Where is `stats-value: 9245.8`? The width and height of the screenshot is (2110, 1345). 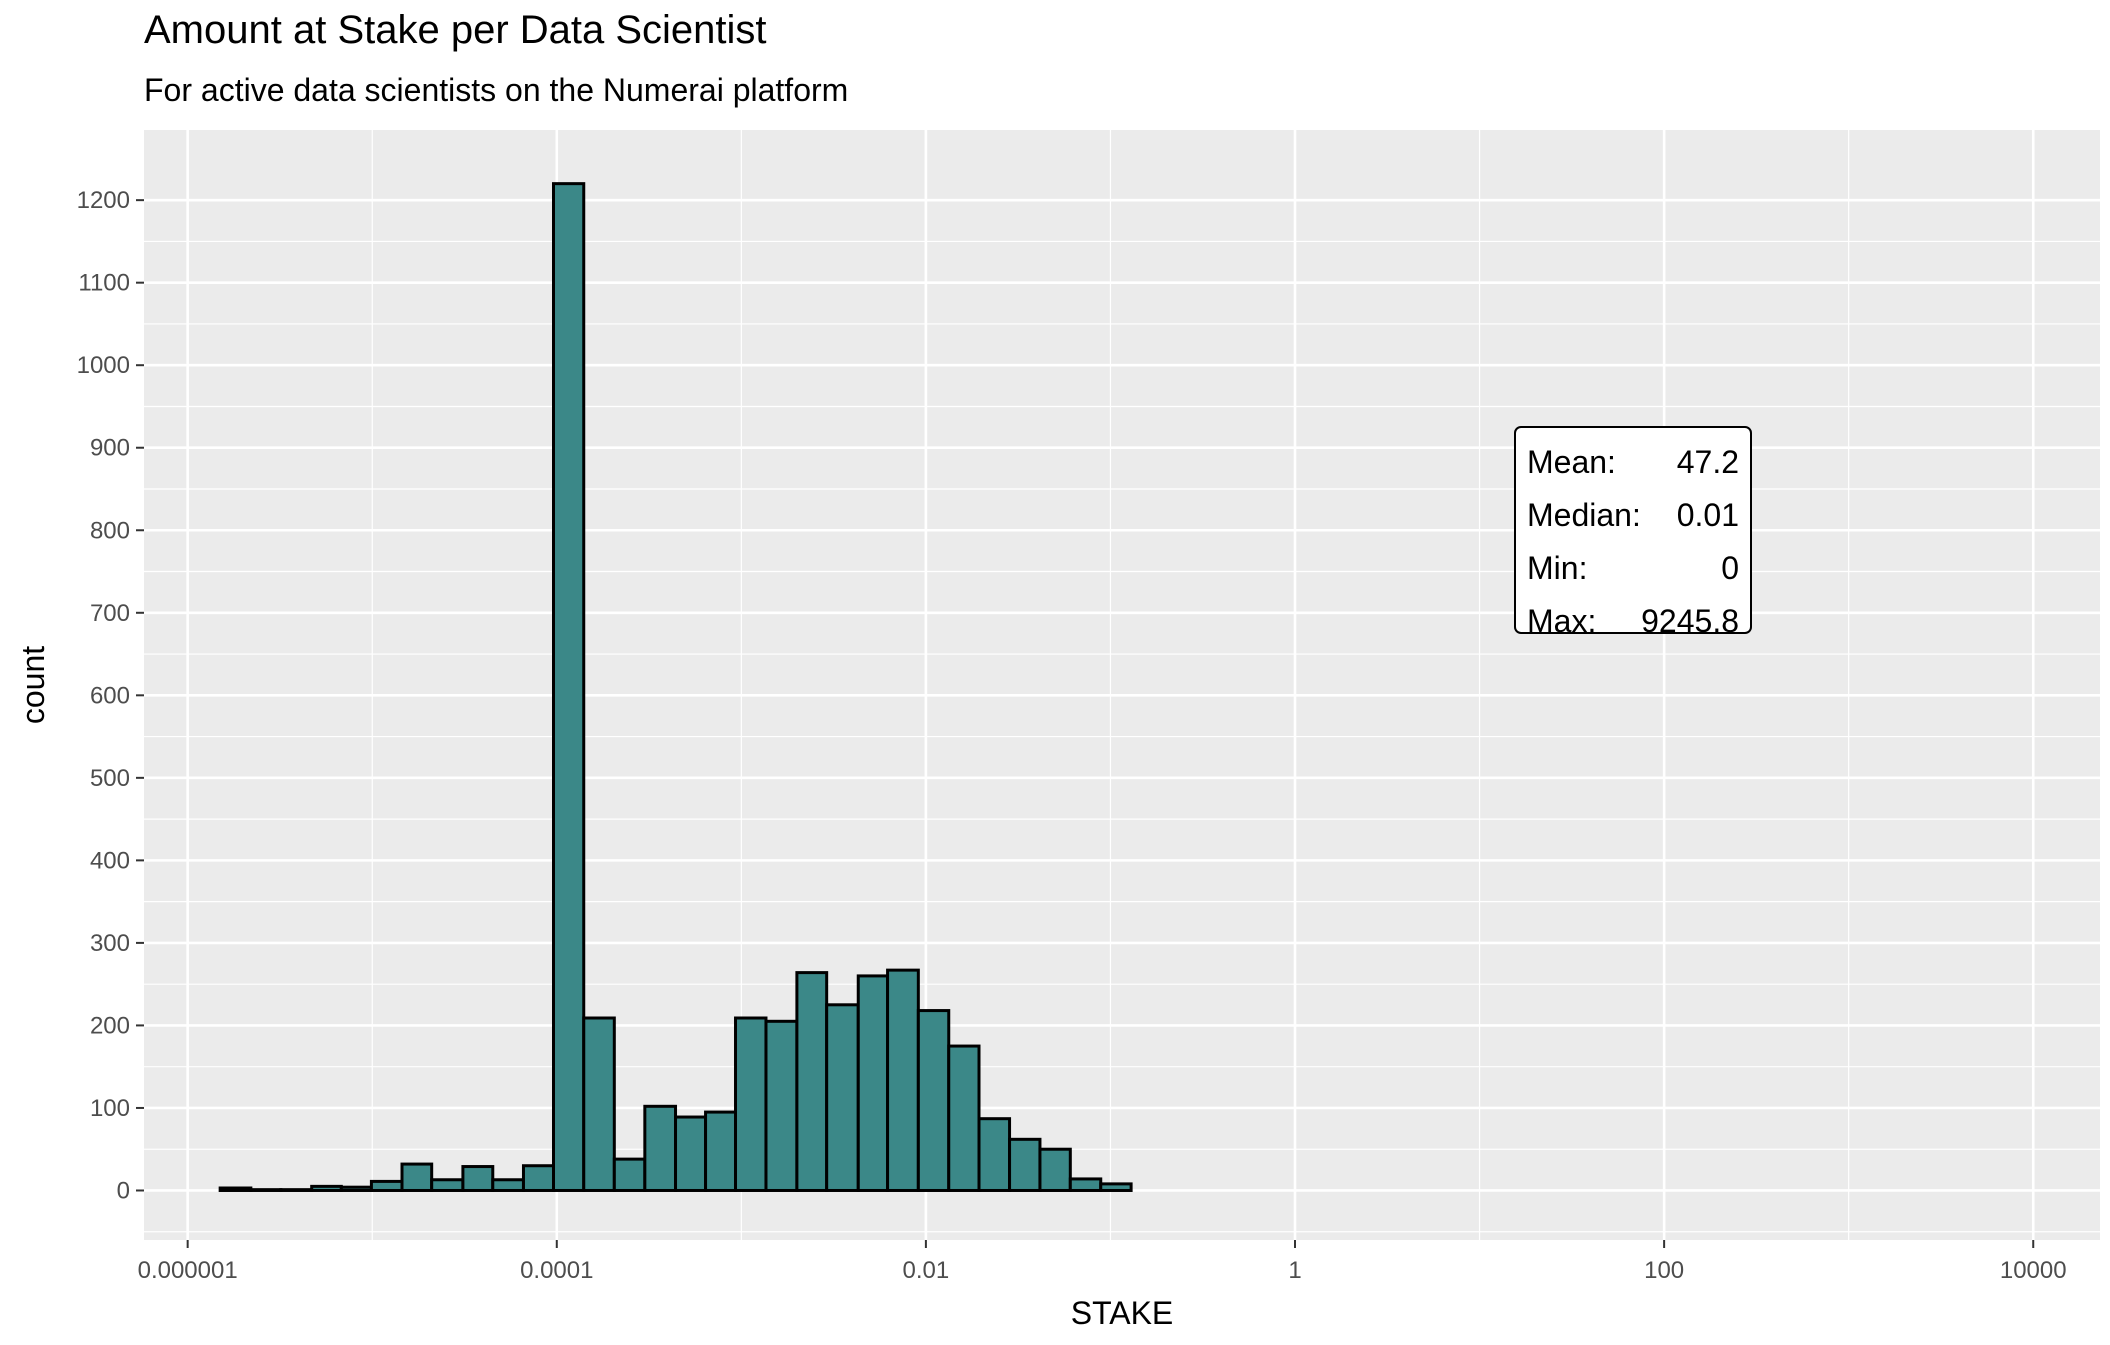
stats-value: 9245.8 is located at coordinates (1690, 621).